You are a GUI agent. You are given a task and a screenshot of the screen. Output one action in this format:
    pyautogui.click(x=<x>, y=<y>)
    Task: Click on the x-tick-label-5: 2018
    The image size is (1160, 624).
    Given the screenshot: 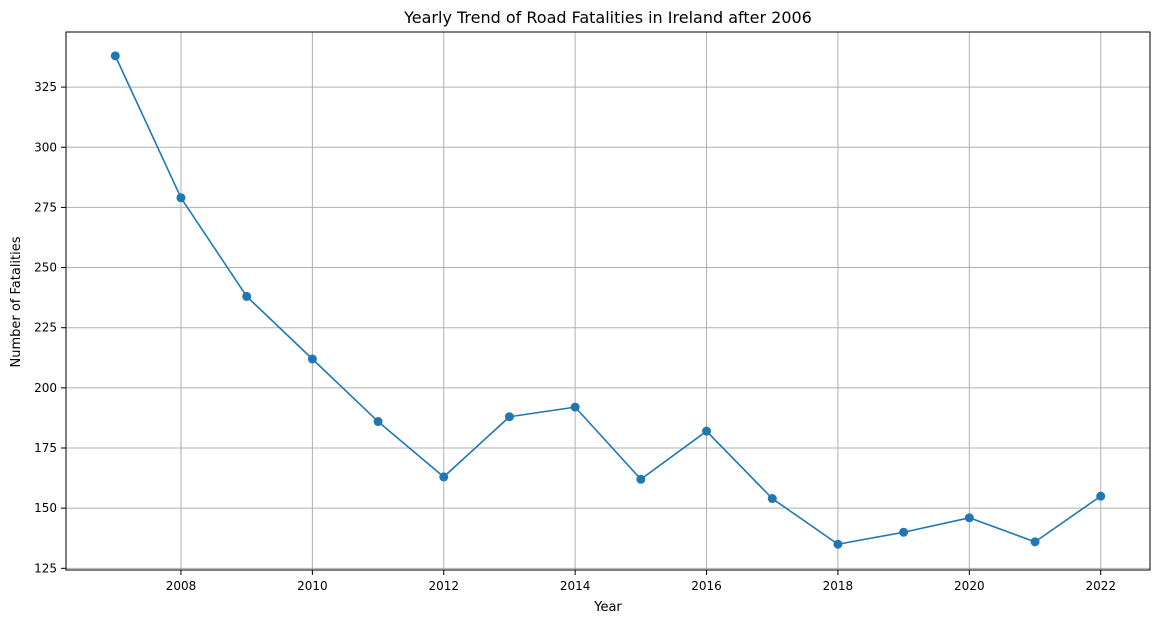 What is the action you would take?
    pyautogui.click(x=838, y=586)
    